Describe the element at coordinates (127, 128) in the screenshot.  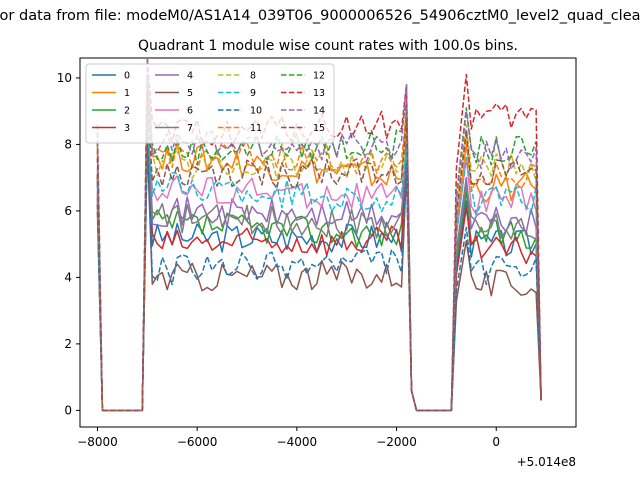
I see `legend-label-3: 3` at that location.